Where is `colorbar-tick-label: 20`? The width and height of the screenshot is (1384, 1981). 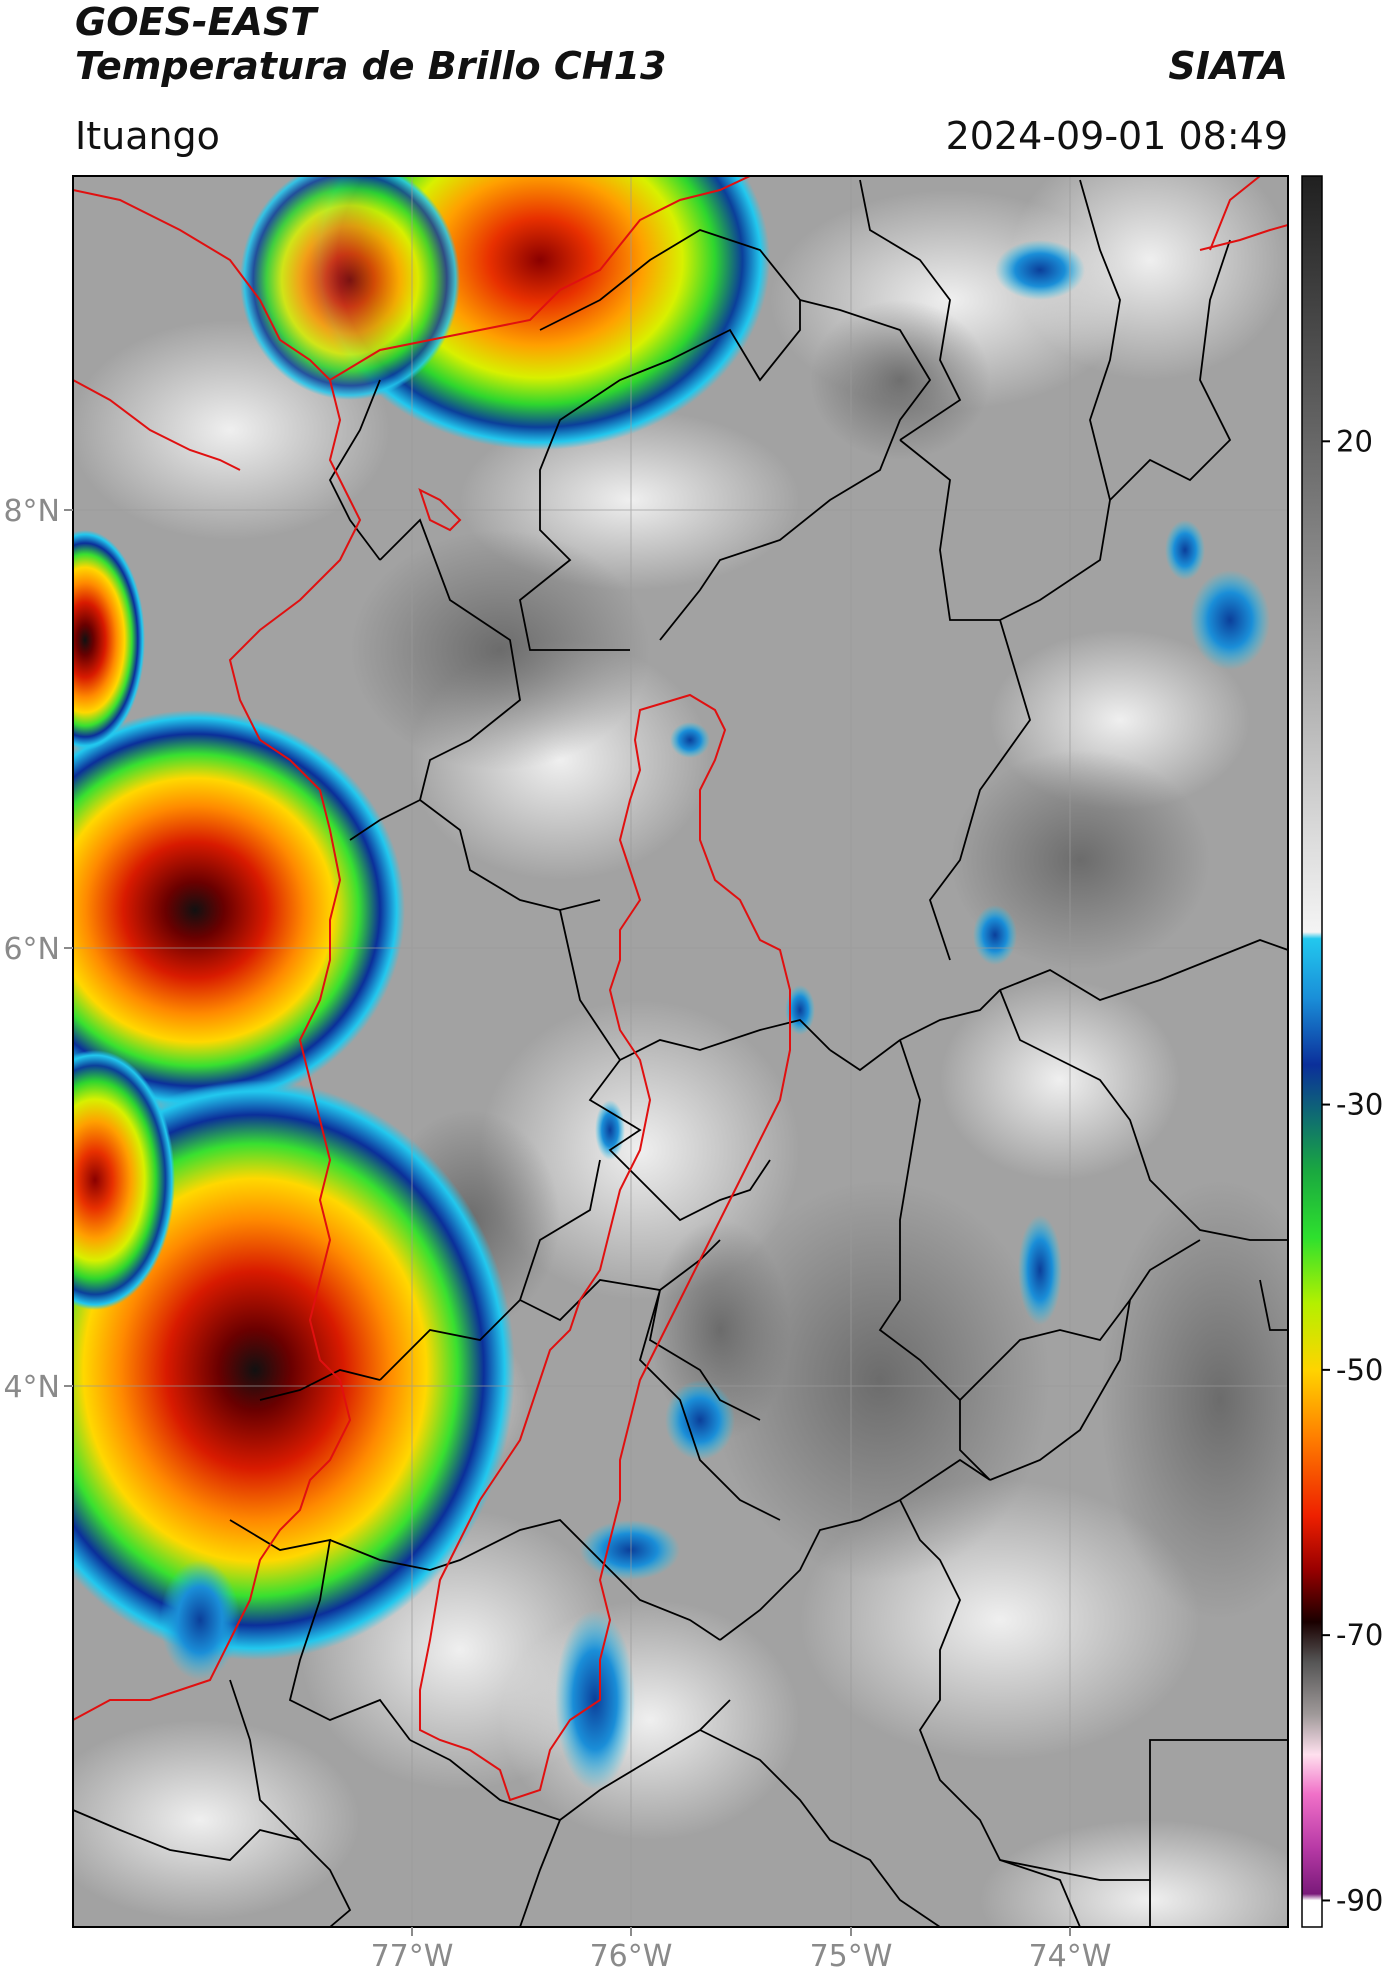 colorbar-tick-label: 20 is located at coordinates (1354, 441).